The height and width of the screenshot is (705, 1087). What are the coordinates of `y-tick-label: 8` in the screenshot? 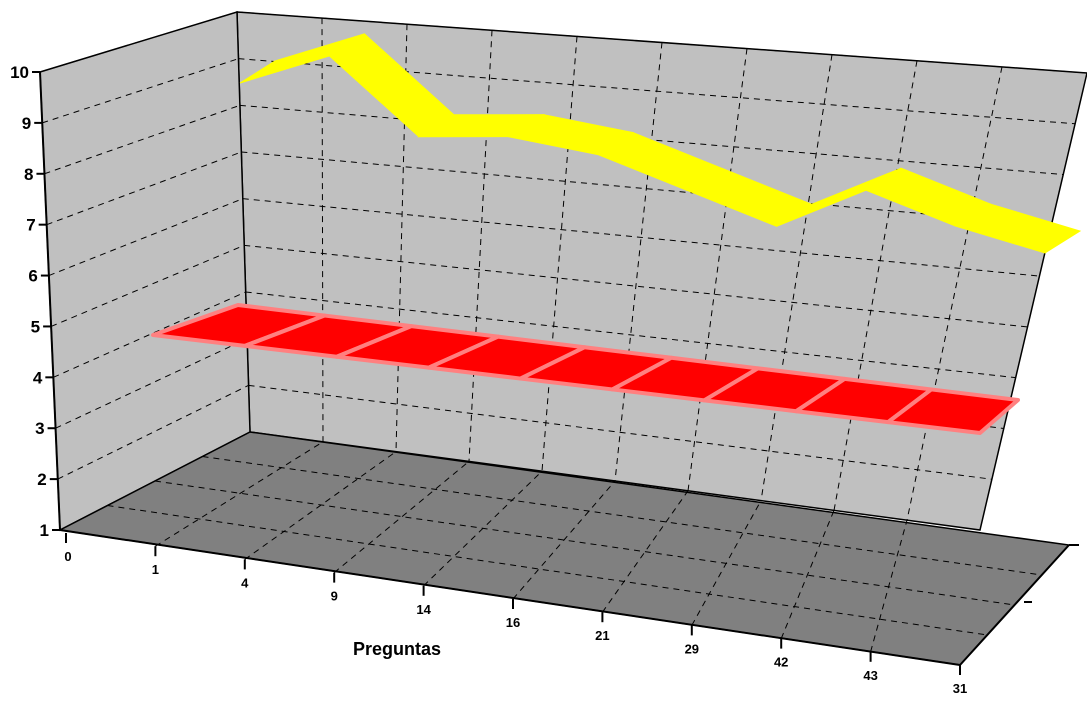 It's located at (28, 174).